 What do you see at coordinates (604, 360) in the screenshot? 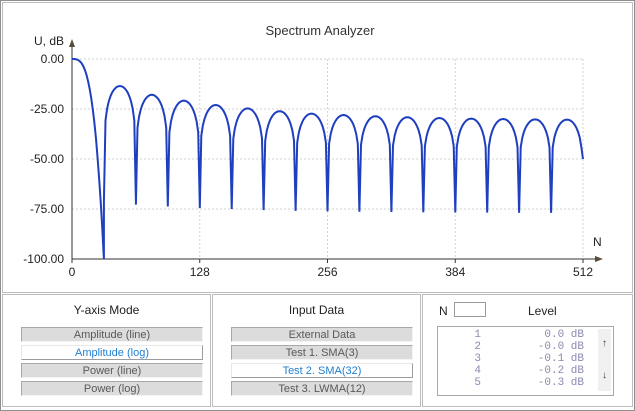
I see `level-list-scrollbar: ↑ ↓` at bounding box center [604, 360].